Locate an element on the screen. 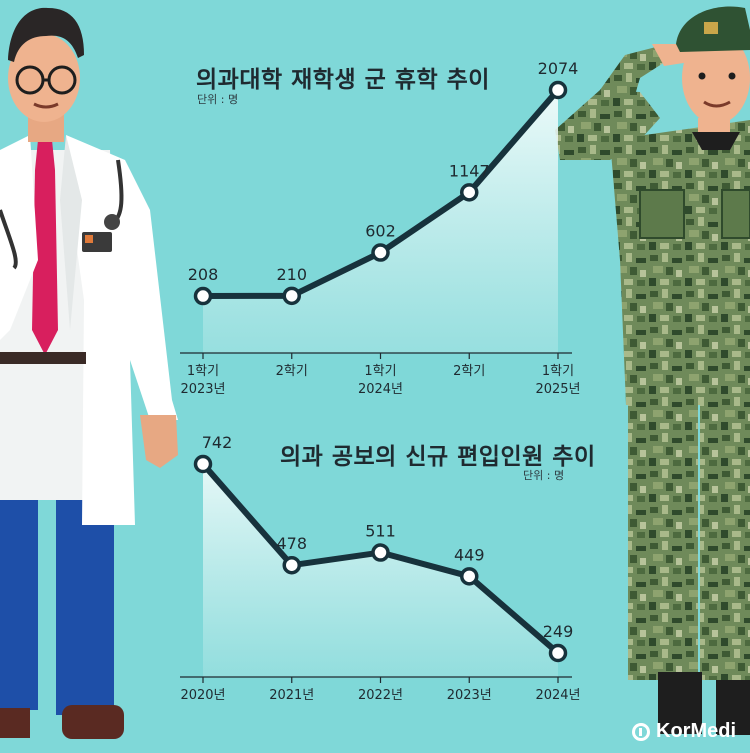 Image resolution: width=750 pixels, height=753 pixels. chart2-category-label: 2021년 is located at coordinates (291, 695).